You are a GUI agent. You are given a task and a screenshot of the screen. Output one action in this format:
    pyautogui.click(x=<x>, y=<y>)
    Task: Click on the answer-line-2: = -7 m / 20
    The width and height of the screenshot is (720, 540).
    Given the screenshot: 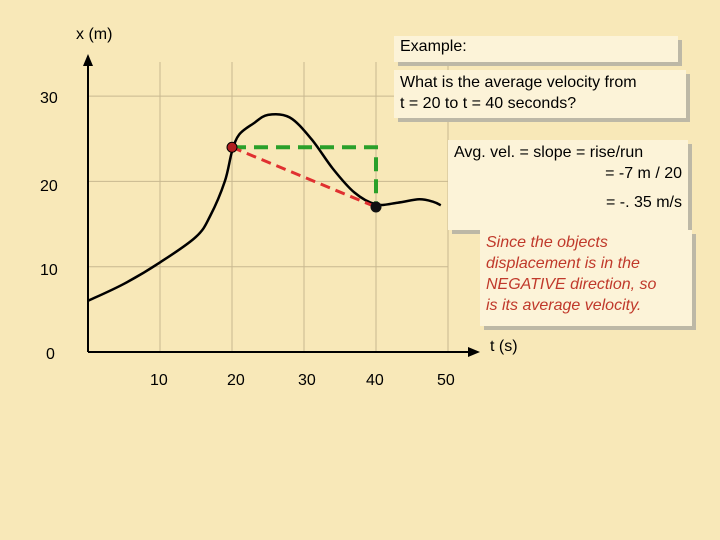 What is the action you would take?
    pyautogui.click(x=643, y=173)
    